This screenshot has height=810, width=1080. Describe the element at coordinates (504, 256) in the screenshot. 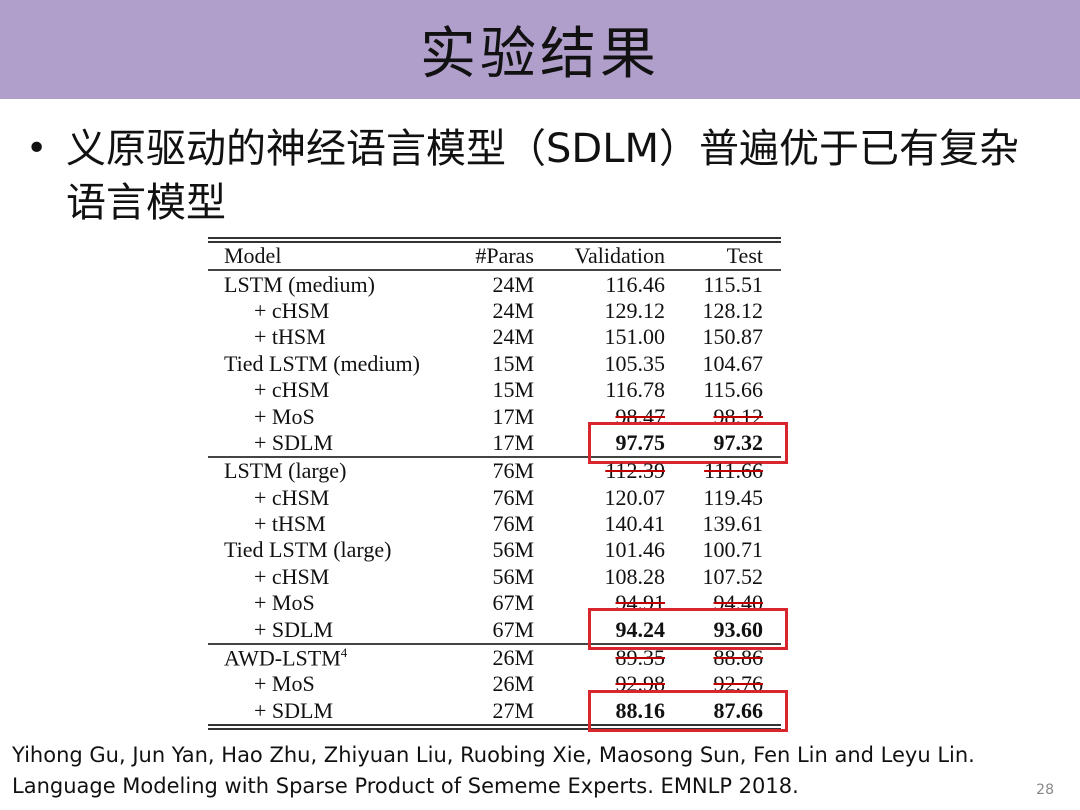

I see `header-paras: #Paras` at that location.